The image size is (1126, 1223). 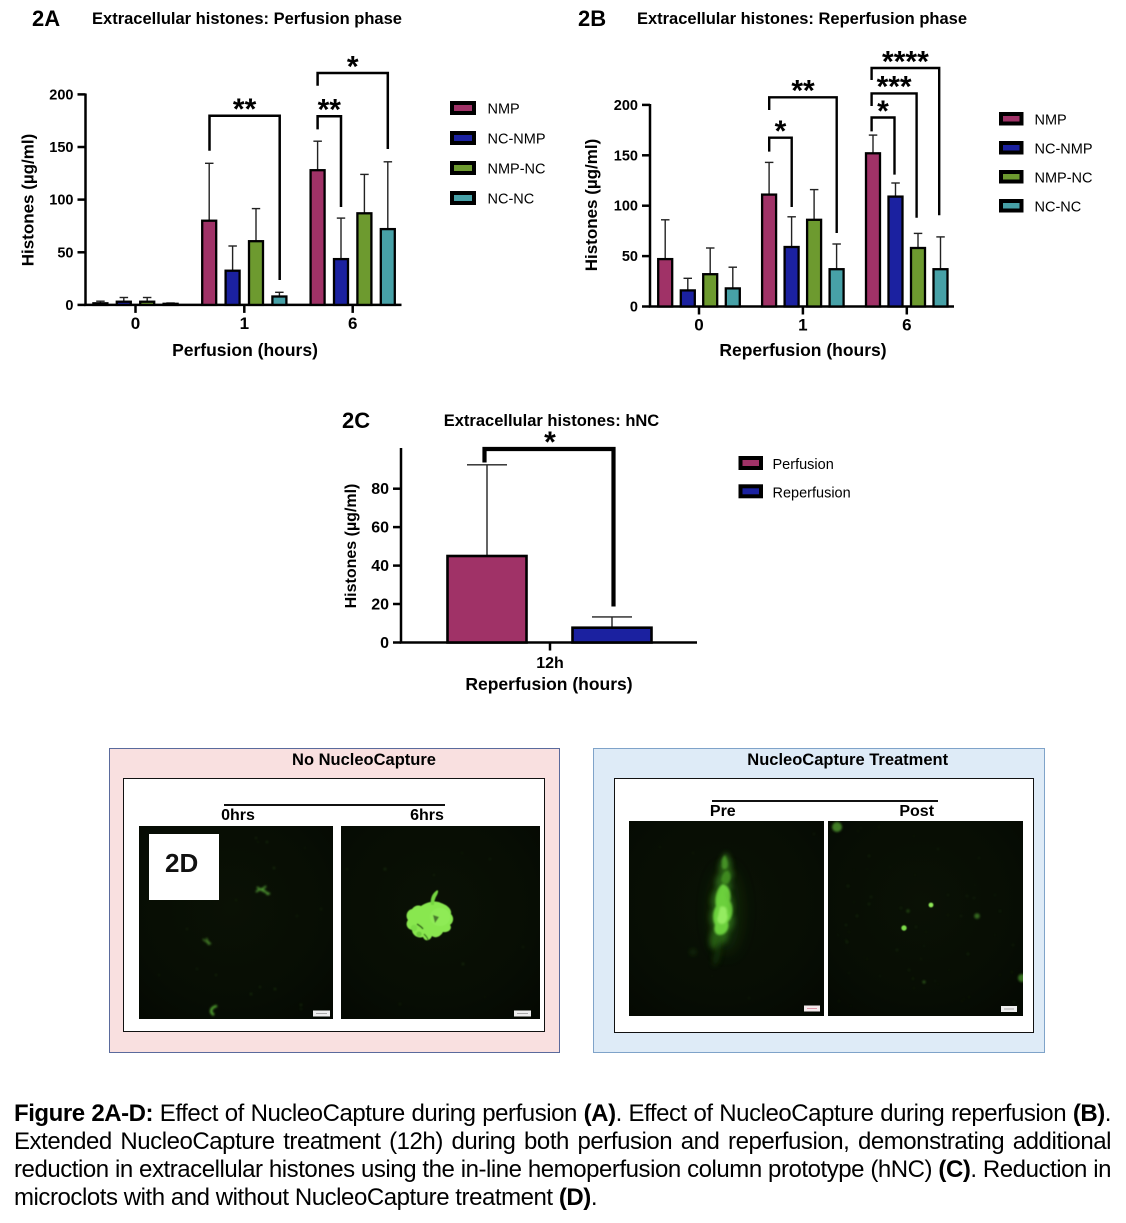 I want to click on svg-text: 60, so click(x=380, y=528).